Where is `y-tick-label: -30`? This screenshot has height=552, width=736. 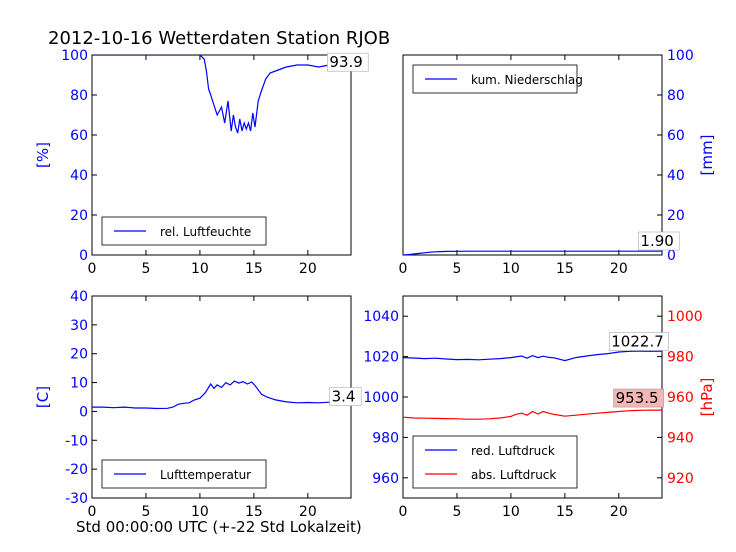
y-tick-label: -30 is located at coordinates (76, 499).